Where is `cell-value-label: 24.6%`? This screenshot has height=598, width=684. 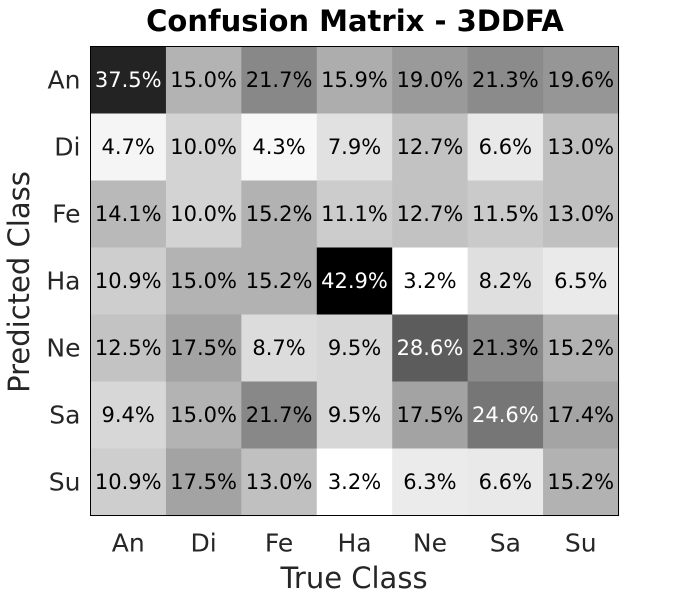 cell-value-label: 24.6% is located at coordinates (505, 415).